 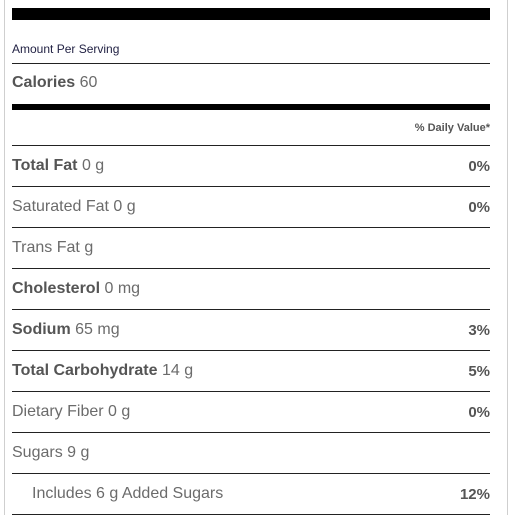 What do you see at coordinates (122, 288) in the screenshot?
I see `nutrient-amount: 0 mg` at bounding box center [122, 288].